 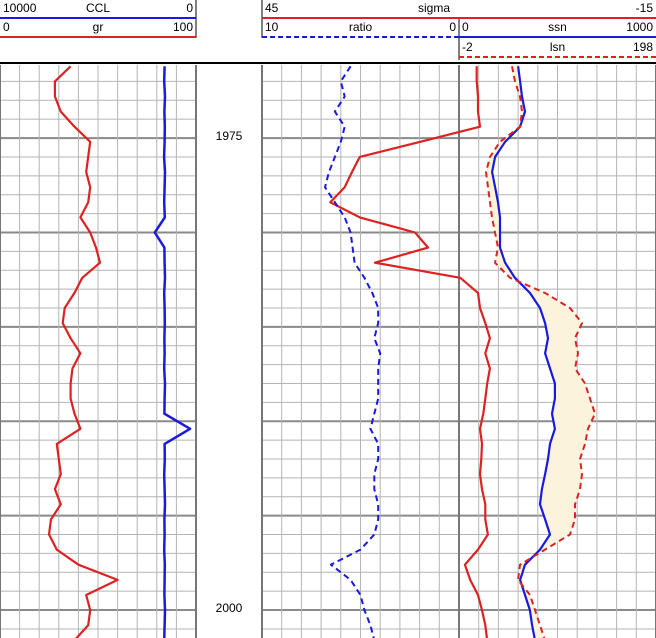 What do you see at coordinates (353, 351) in the screenshot?
I see `curve-ratio` at bounding box center [353, 351].